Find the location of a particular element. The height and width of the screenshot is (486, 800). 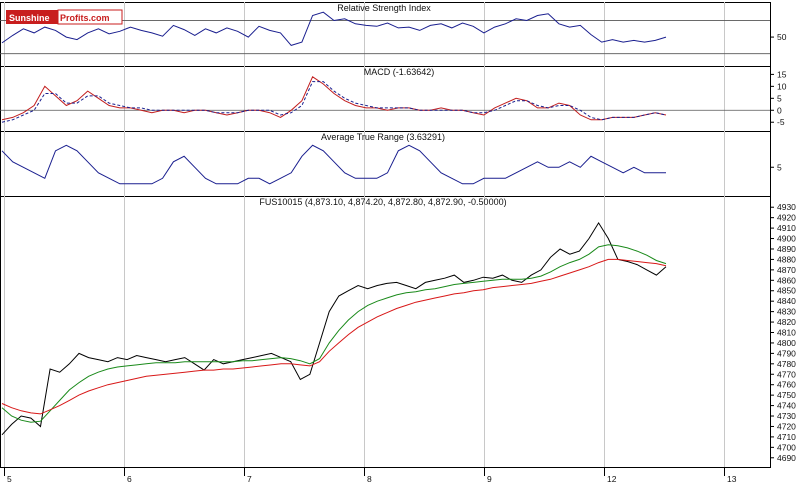

x-tick-label: 13 is located at coordinates (732, 479).